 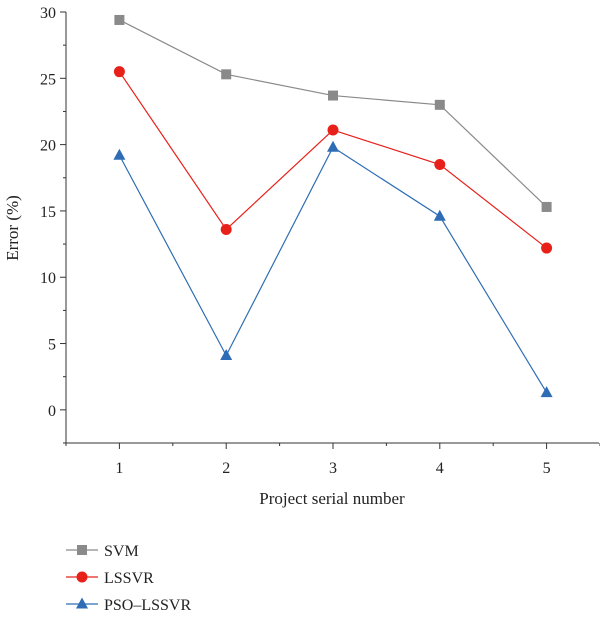 What do you see at coordinates (82, 550) in the screenshot?
I see `legend-marker-svm` at bounding box center [82, 550].